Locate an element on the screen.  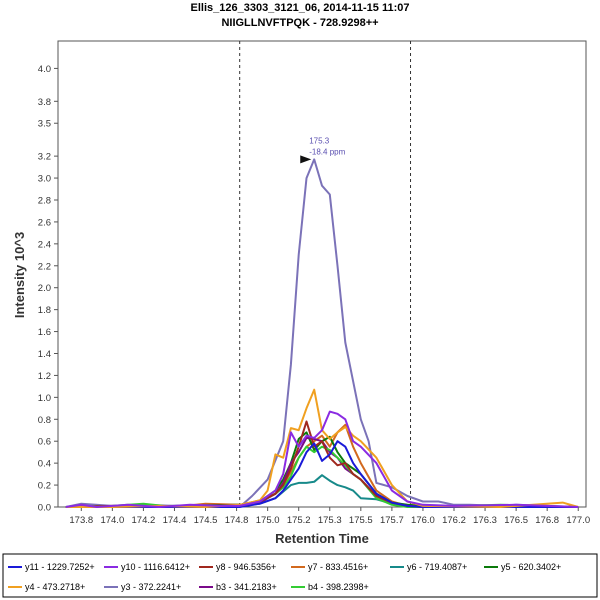
legend-label: y11 - 1229.7252+ is located at coordinates (60, 567).